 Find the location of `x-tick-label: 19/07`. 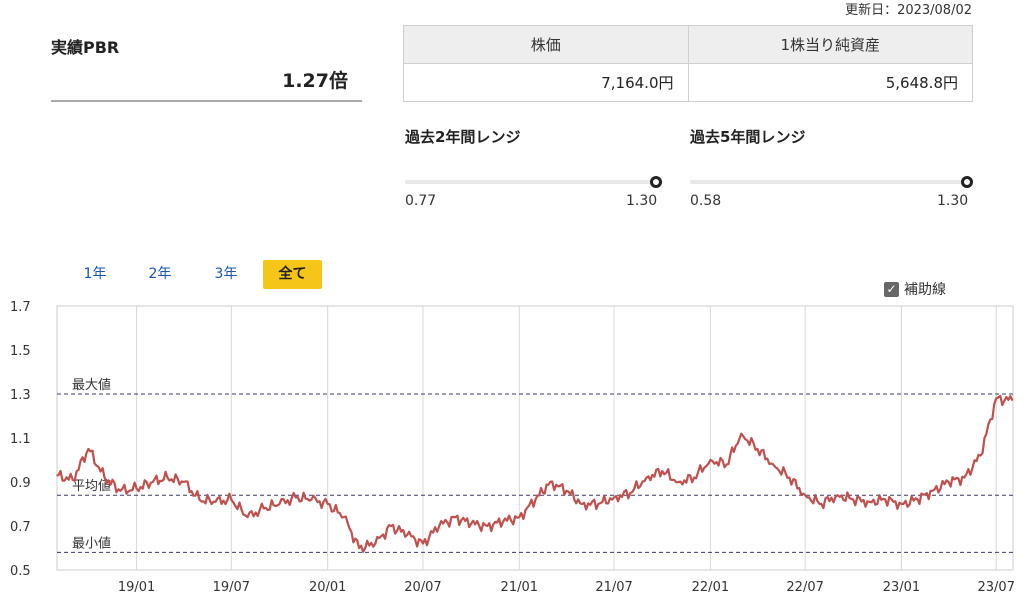

x-tick-label: 19/07 is located at coordinates (231, 587).